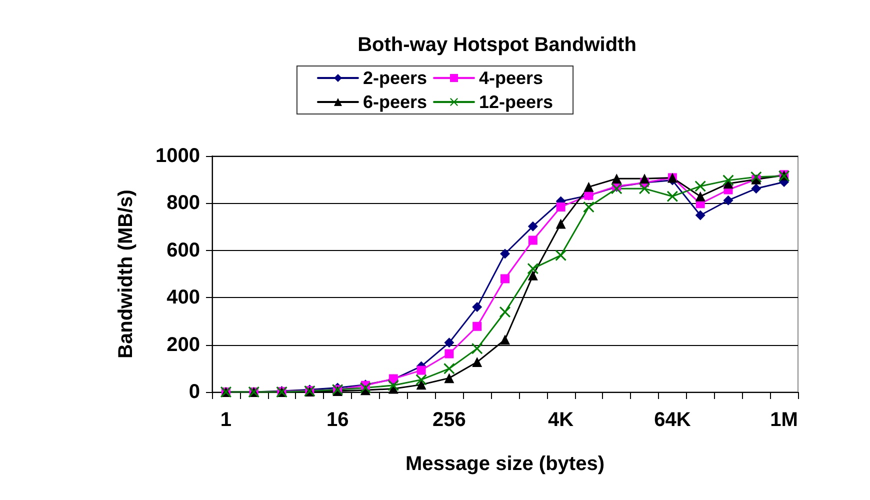  Describe the element at coordinates (183, 297) in the screenshot. I see `y-tick-label: 400` at that location.